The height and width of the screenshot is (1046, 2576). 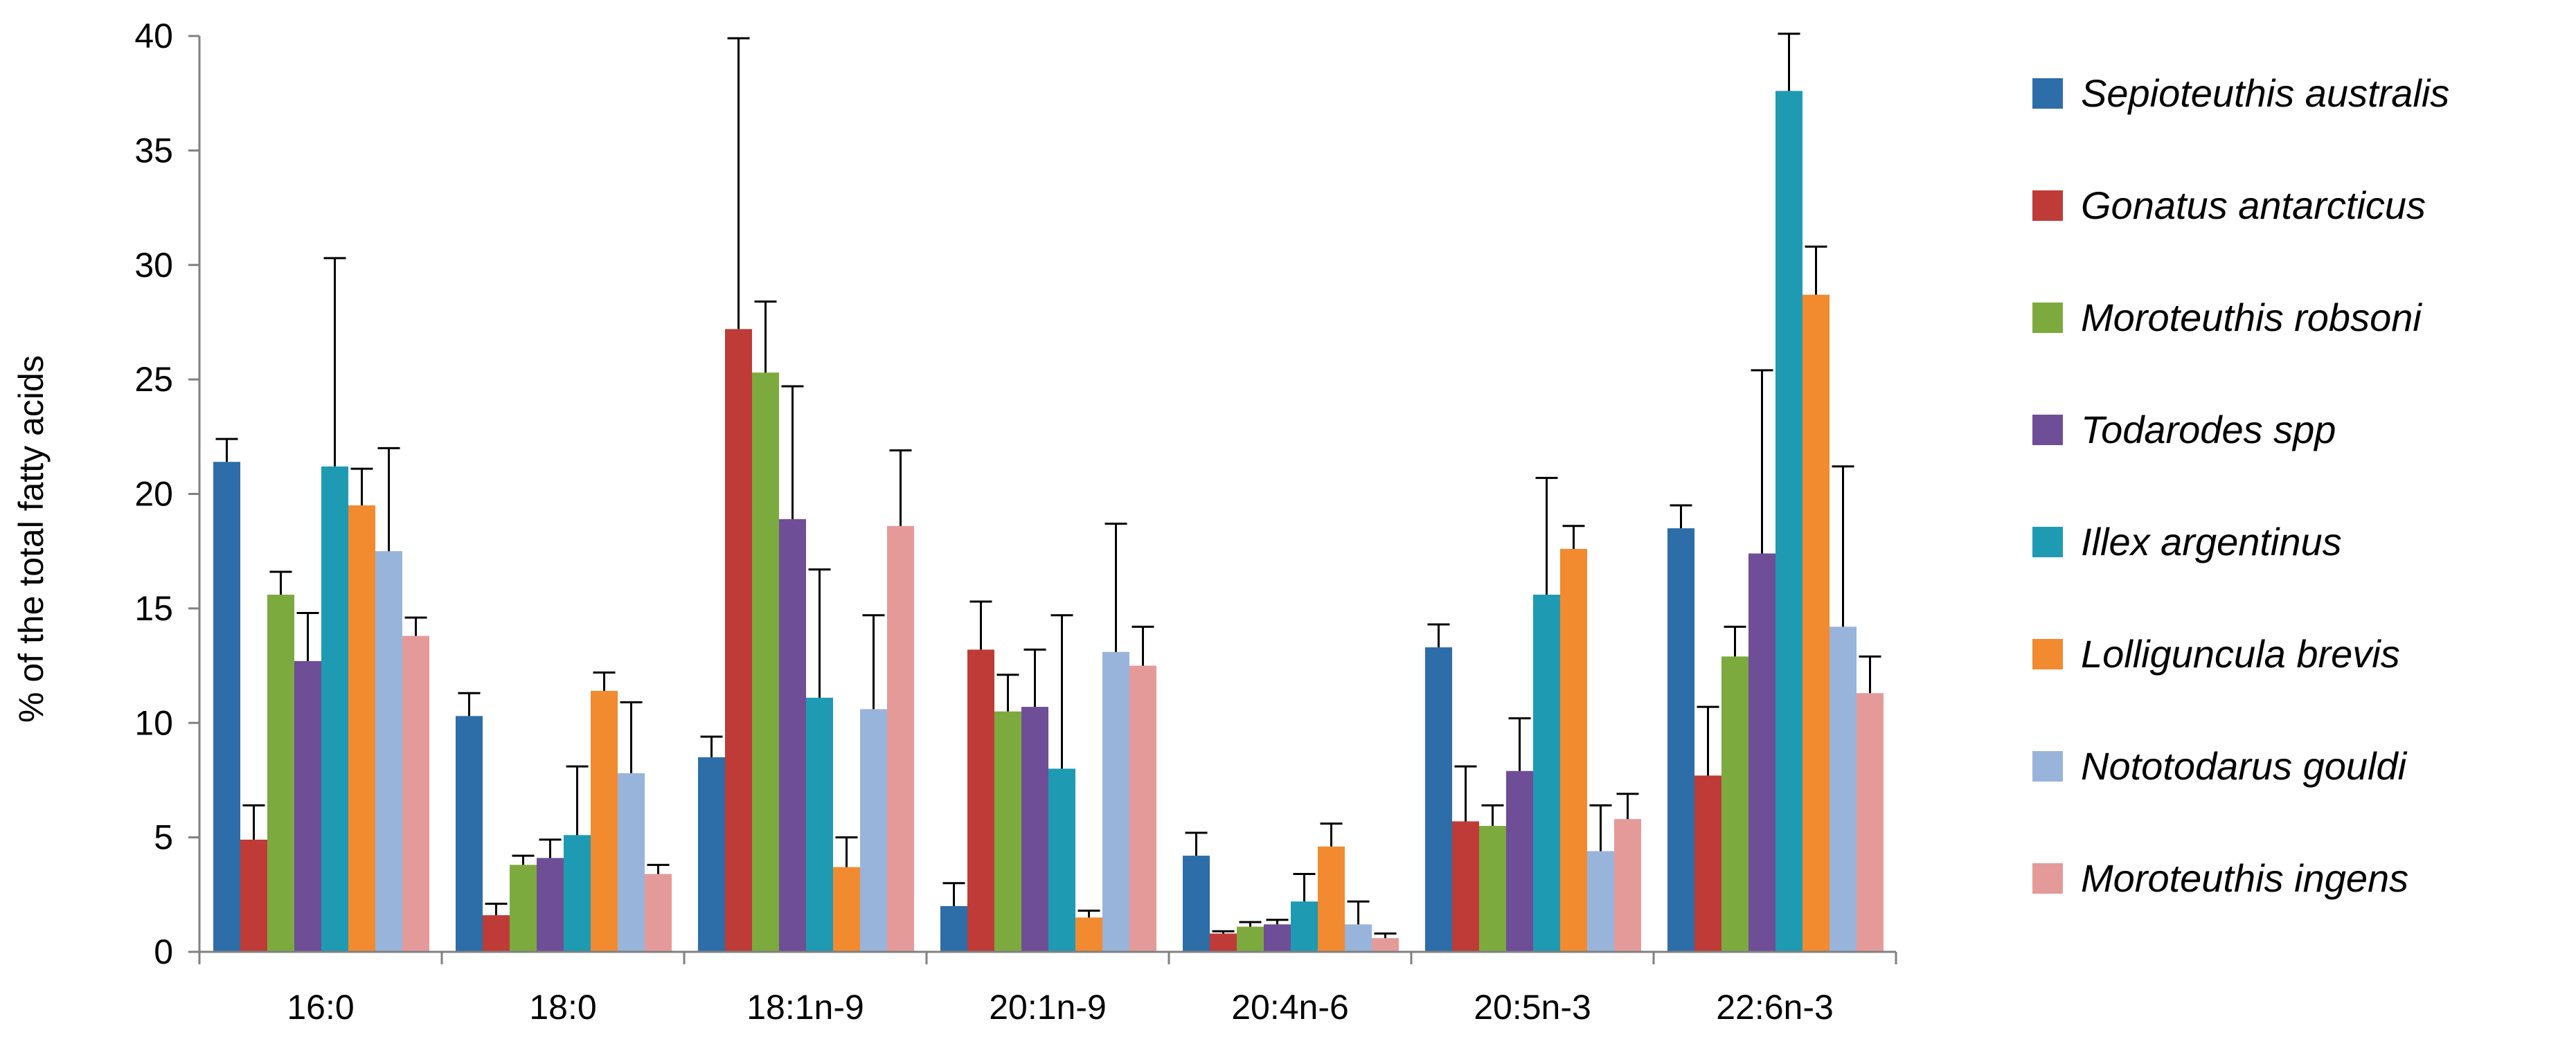 What do you see at coordinates (1290, 1007) in the screenshot?
I see `x-tick-label: 20:4n-6` at bounding box center [1290, 1007].